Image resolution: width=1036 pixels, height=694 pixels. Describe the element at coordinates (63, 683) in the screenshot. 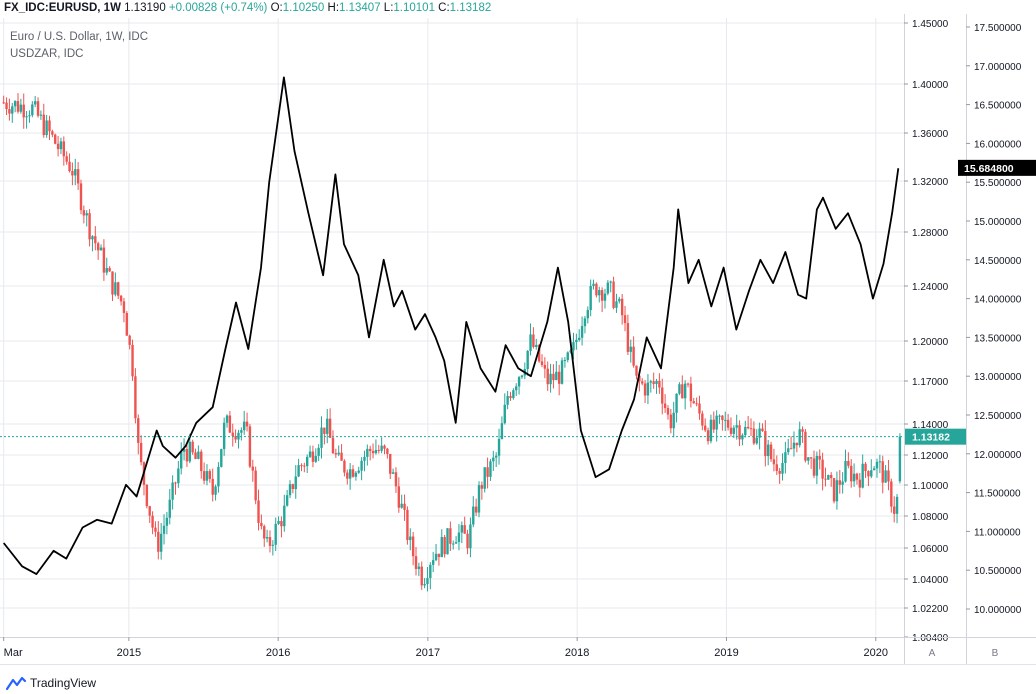

I see `brand-name: TradingView` at that location.